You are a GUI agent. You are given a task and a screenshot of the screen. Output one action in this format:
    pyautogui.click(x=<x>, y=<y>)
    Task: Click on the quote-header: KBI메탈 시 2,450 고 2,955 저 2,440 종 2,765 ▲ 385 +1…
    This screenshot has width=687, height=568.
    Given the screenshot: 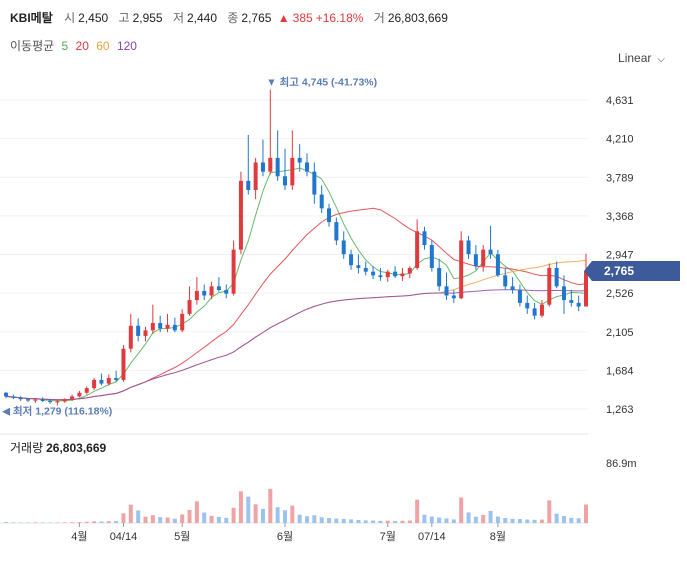 What is the action you would take?
    pyautogui.click(x=230, y=17)
    